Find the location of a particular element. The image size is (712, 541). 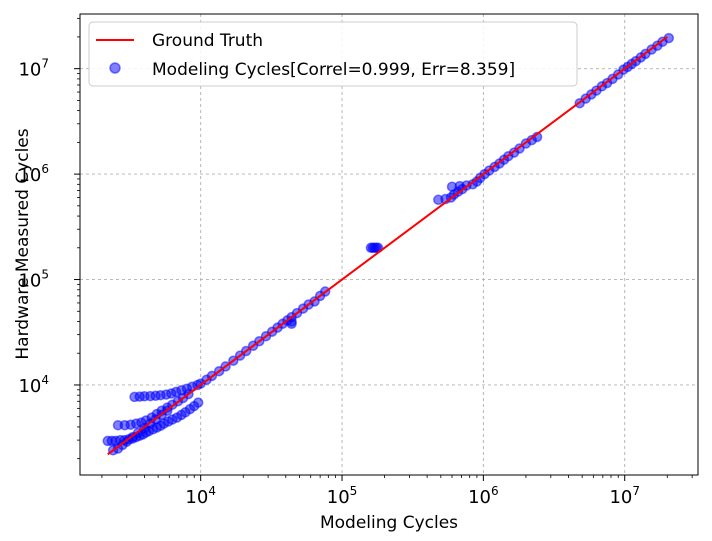

y-tick-label: 10⁴ is located at coordinates (33, 385).